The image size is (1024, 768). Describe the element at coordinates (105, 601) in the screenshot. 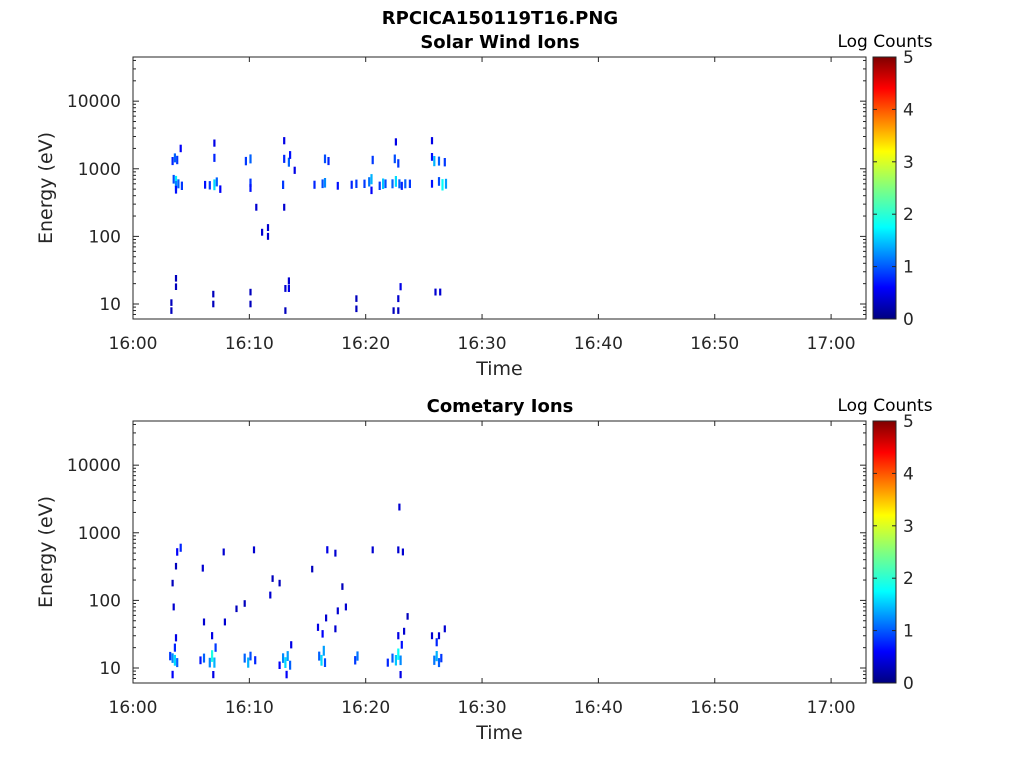

I see `y-tick-label: 100` at that location.